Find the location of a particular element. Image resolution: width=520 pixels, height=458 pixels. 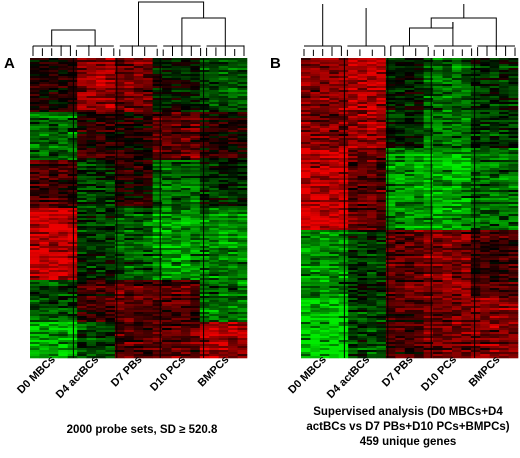

dendrogram-branch is located at coordinates (366, 32).